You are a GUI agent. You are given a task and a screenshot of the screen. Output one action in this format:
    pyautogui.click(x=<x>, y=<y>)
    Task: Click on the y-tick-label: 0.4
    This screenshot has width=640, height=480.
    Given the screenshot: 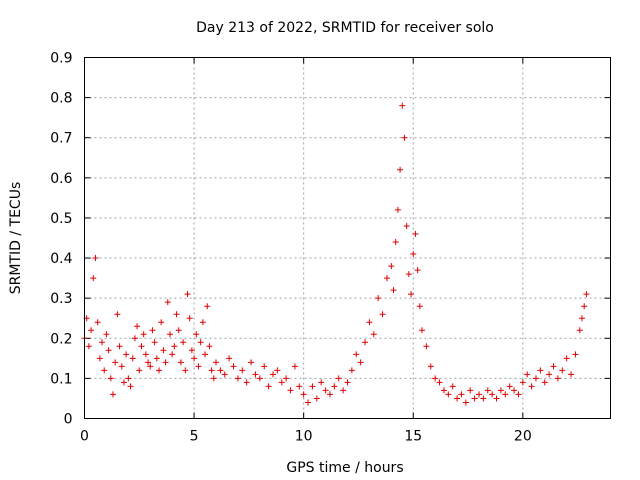 What is the action you would take?
    pyautogui.click(x=61, y=259)
    